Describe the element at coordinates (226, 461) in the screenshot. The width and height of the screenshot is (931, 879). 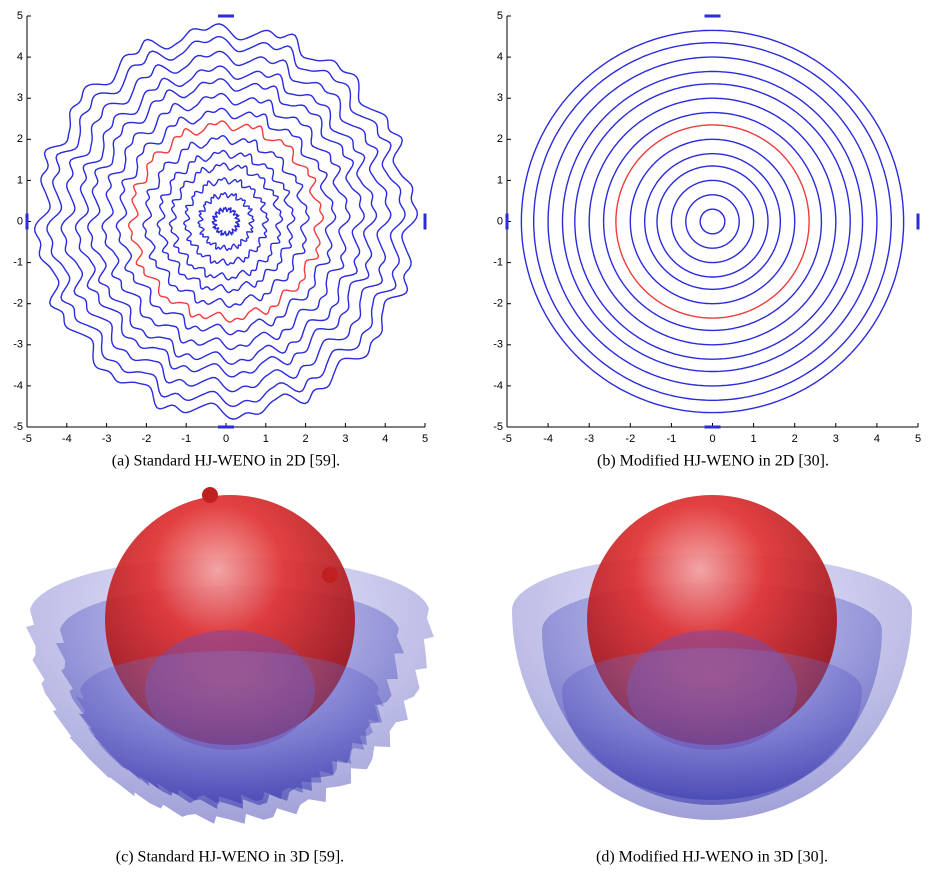
I see `caption: (a) Standard HJ-WENO in 2D [59].` at that location.